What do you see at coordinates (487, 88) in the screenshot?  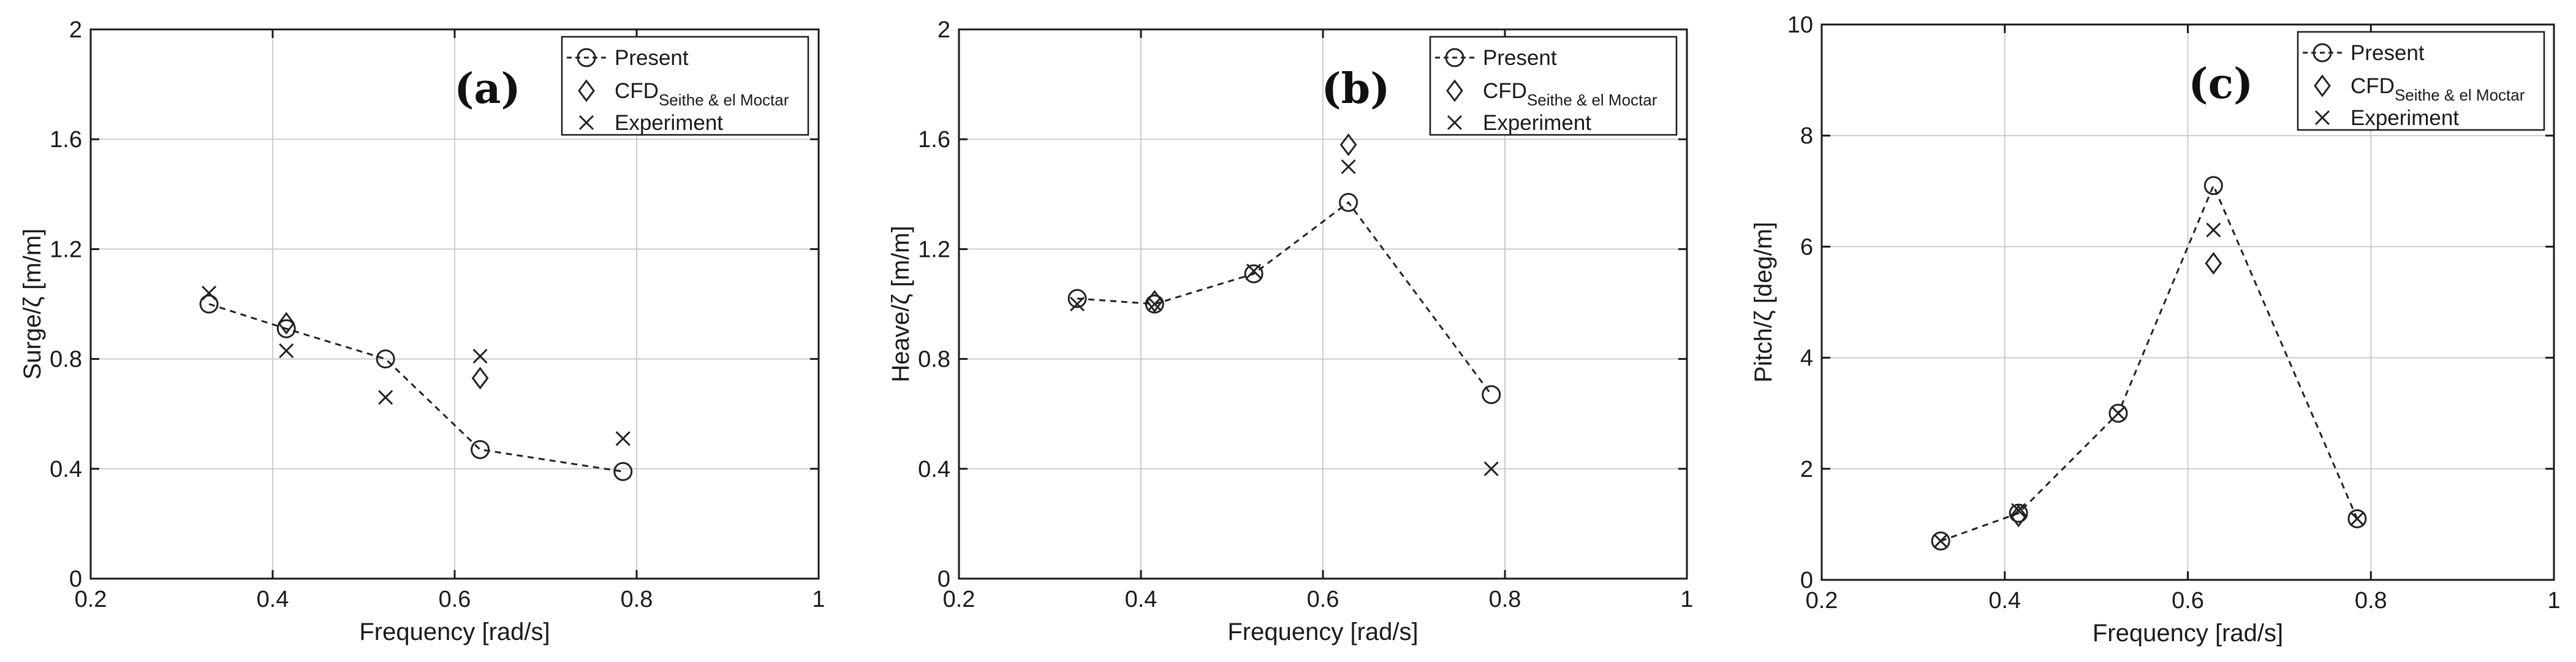 I see `panel-label: (a)` at bounding box center [487, 88].